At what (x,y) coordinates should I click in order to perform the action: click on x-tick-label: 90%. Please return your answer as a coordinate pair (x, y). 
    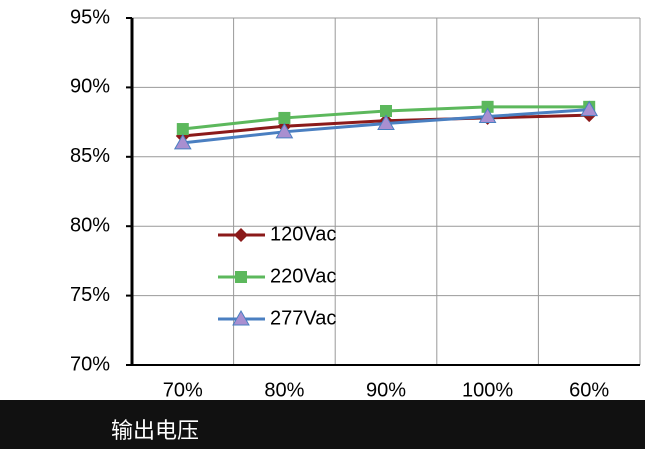
    Looking at the image, I should click on (386, 390).